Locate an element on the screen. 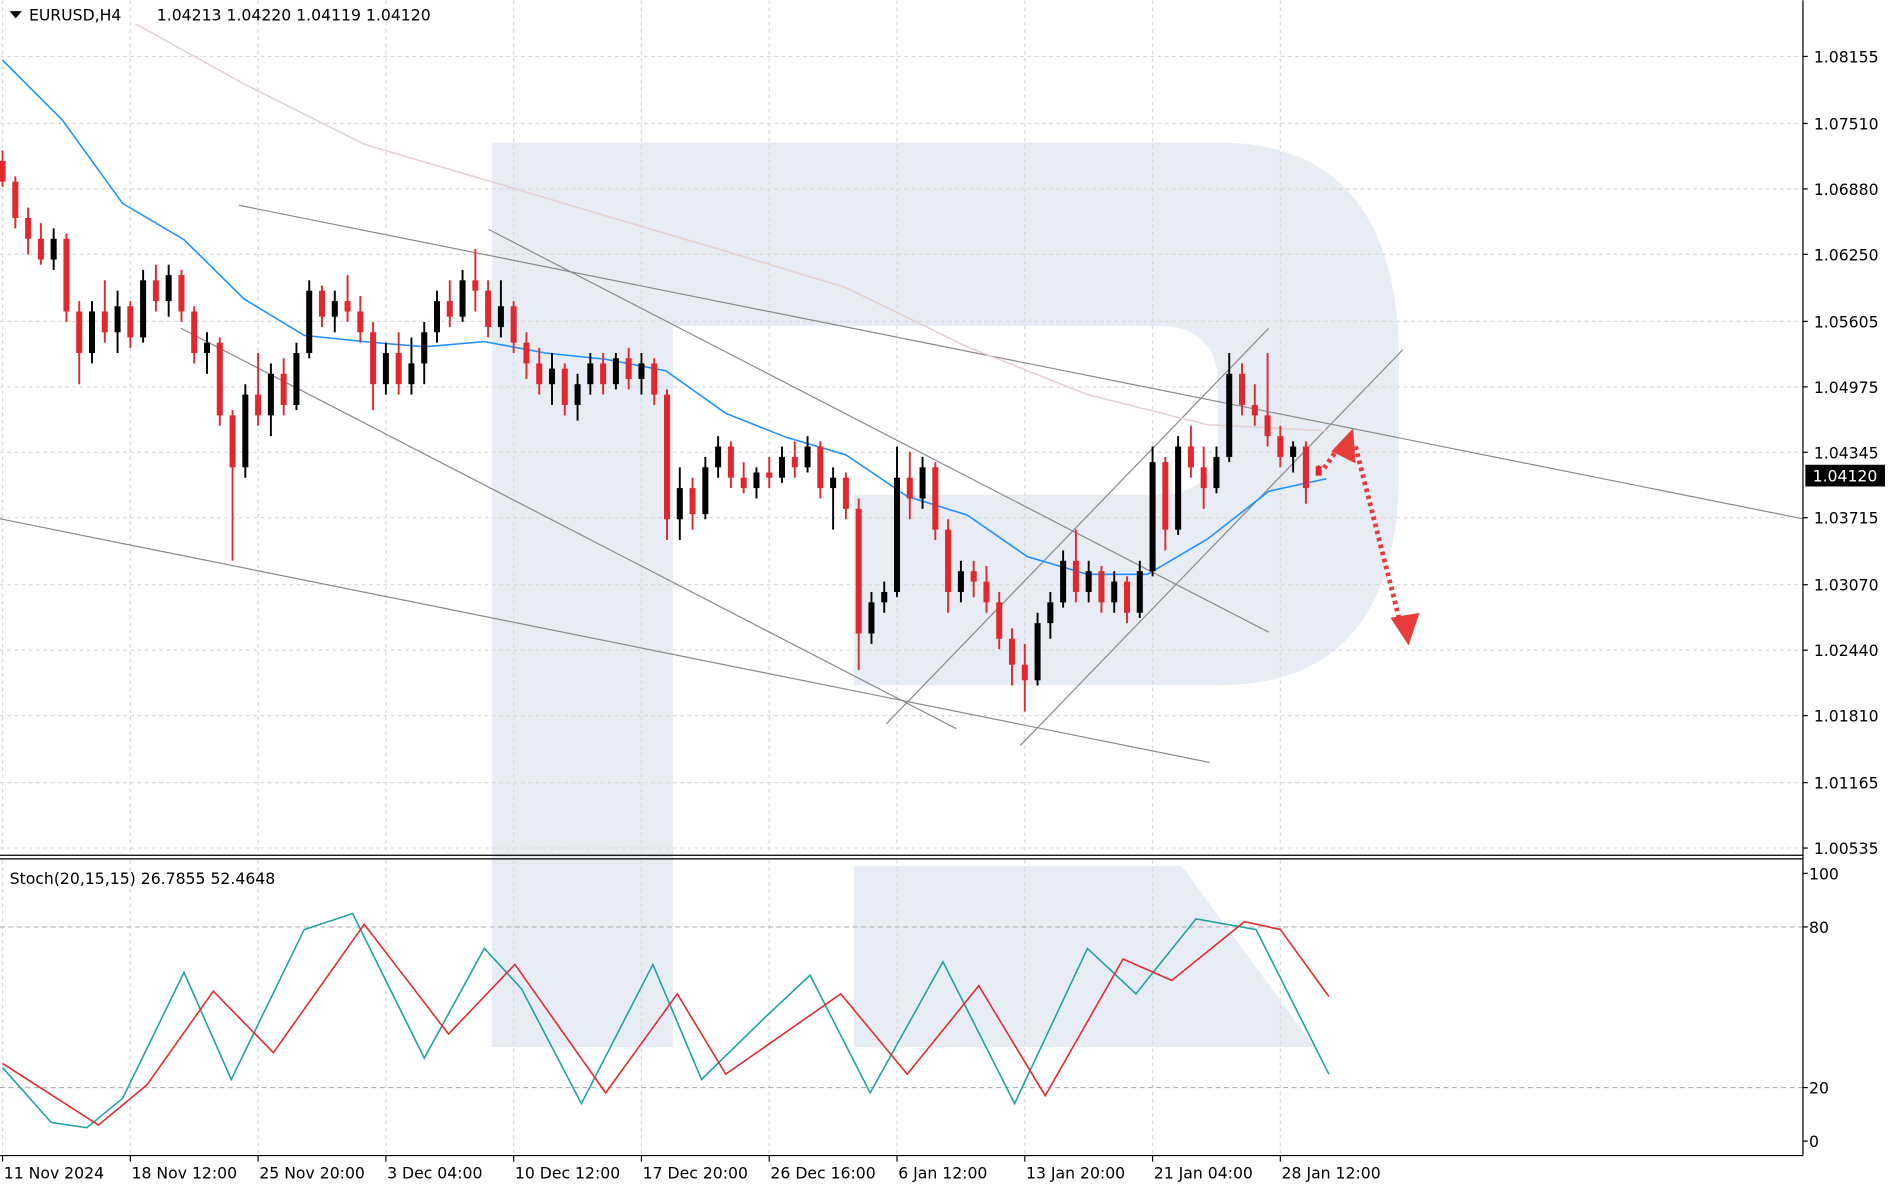 The width and height of the screenshot is (1891, 1192). x-tick-label: 13 Jan 20:00 is located at coordinates (1075, 1172).